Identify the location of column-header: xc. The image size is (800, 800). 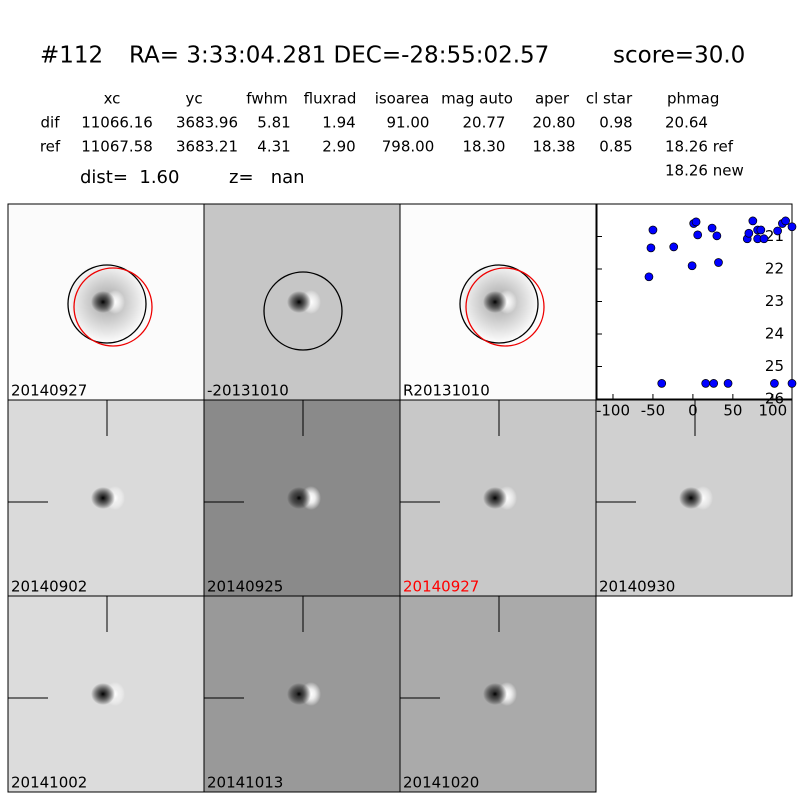
(112, 99).